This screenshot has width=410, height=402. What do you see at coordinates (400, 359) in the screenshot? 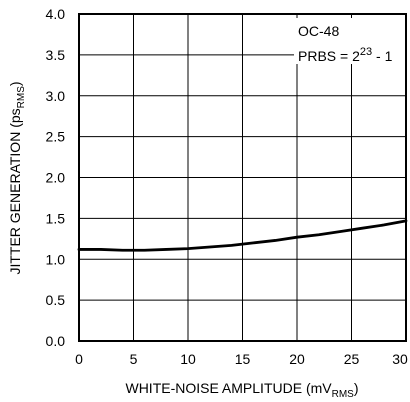
I see `x-tick-label: 30` at bounding box center [400, 359].